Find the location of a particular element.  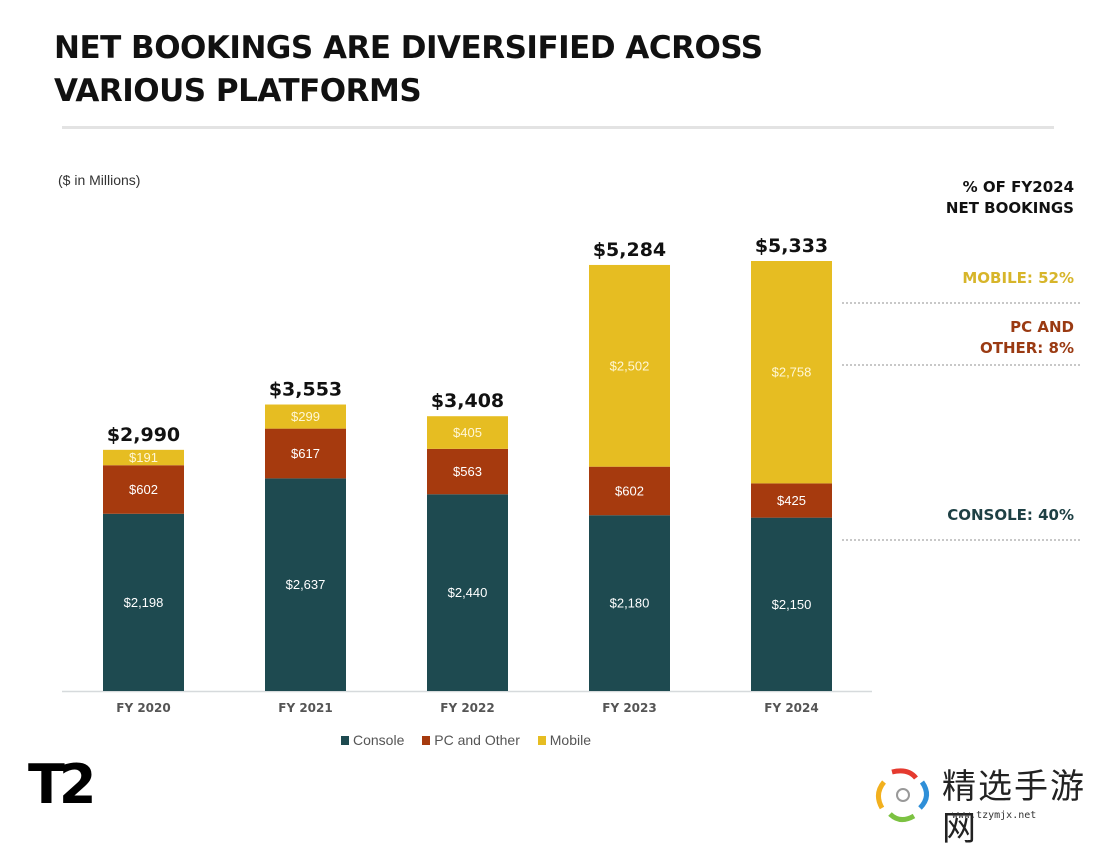

pc-share-line1: PC AND is located at coordinates (1042, 327).